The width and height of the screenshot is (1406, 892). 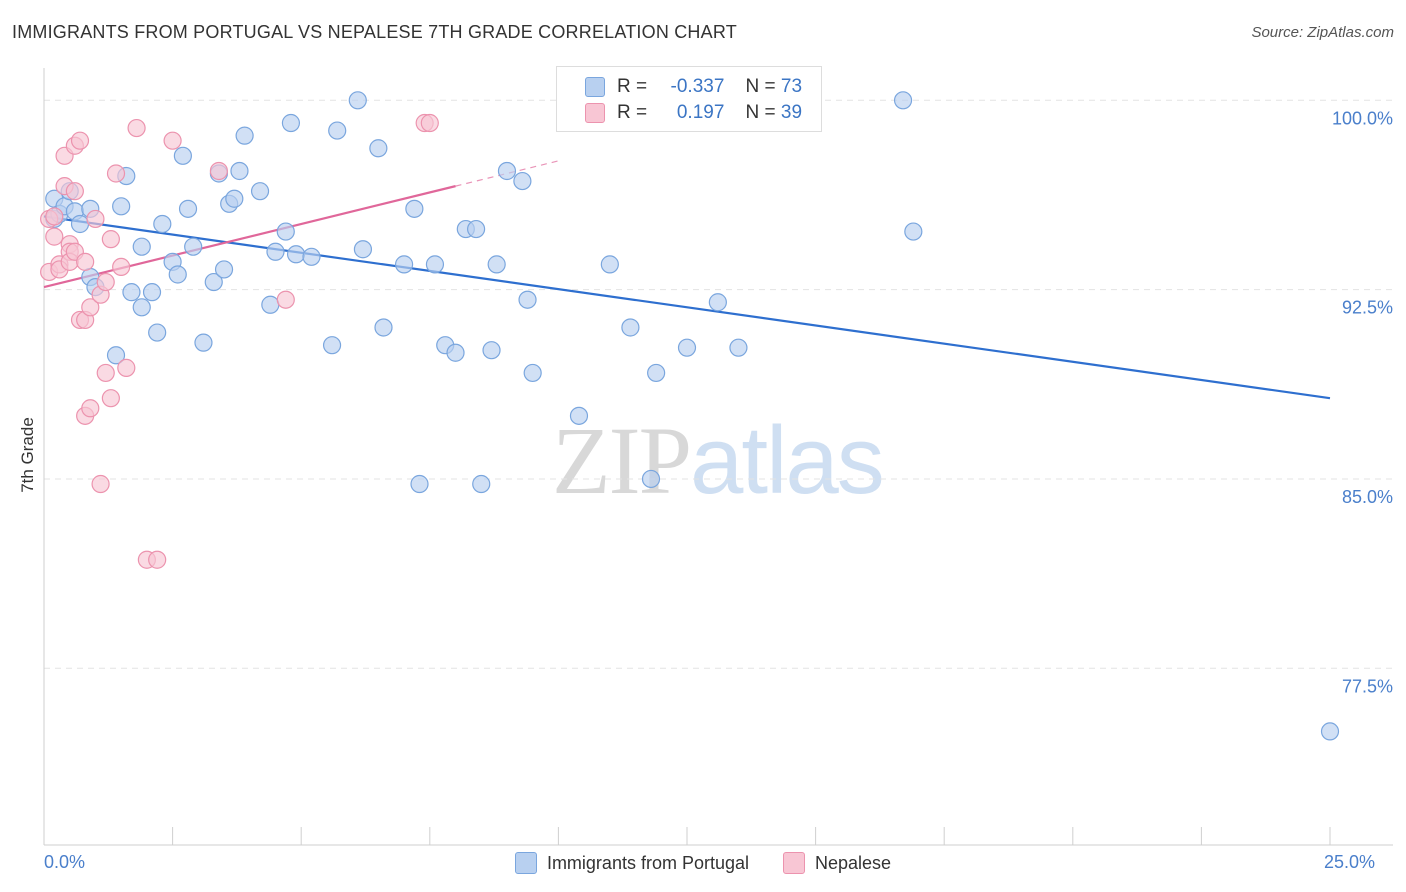 I want to click on y-tick-label: 77.5%, so click(x=1367, y=686).